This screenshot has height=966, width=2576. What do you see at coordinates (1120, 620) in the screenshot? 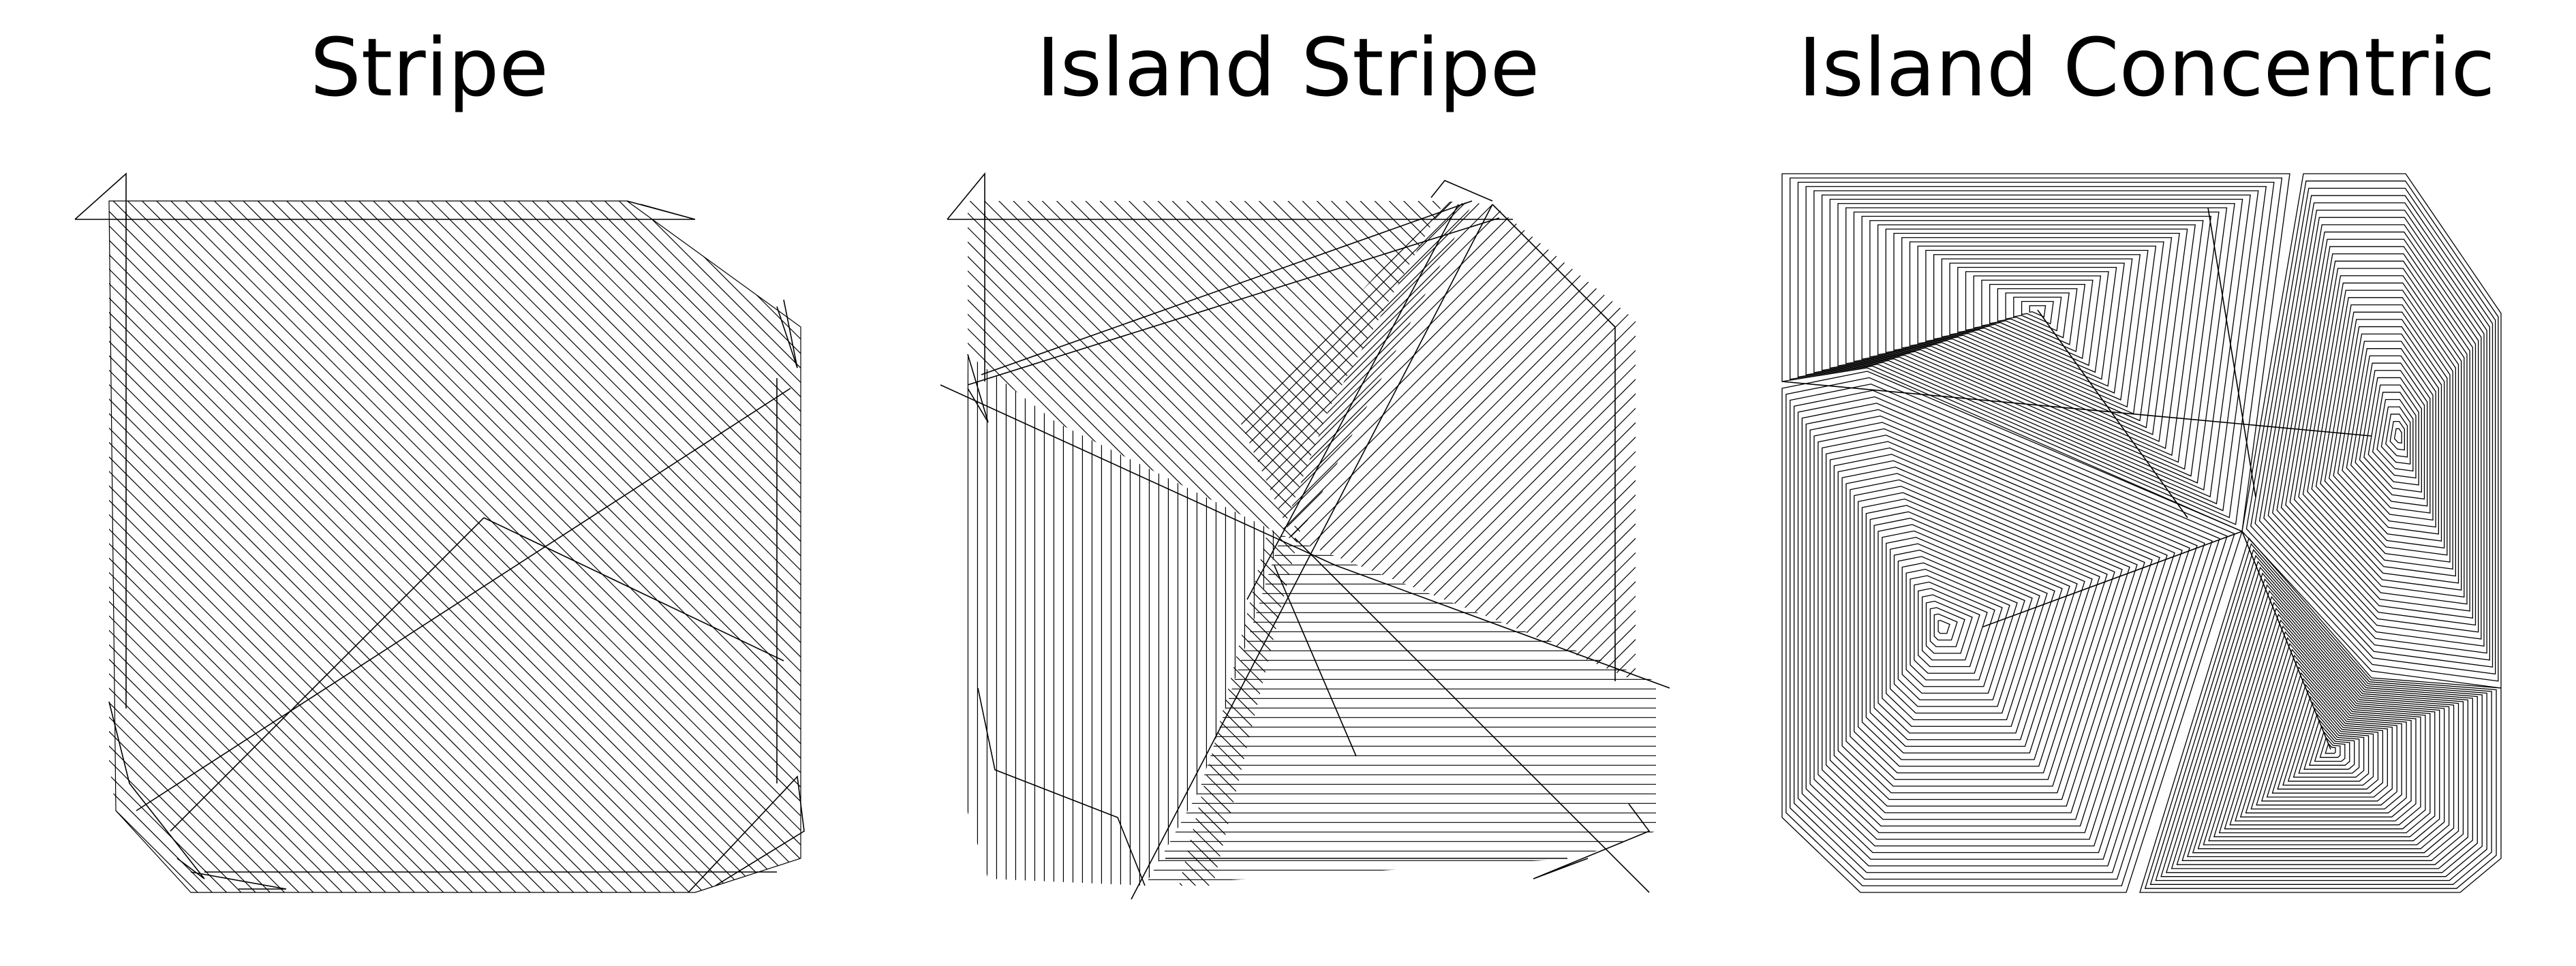
I see `island-left` at bounding box center [1120, 620].